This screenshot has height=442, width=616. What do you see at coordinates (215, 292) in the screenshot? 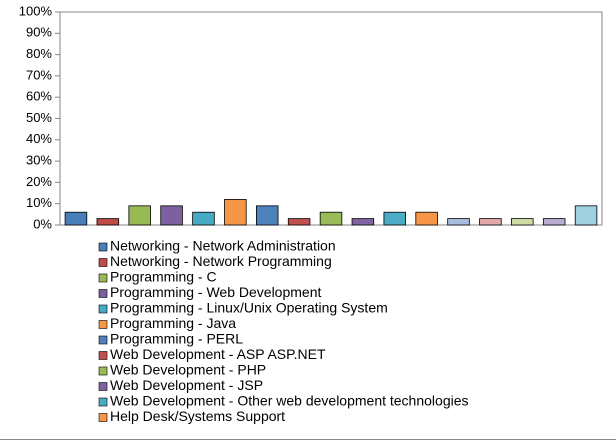
I see `legend-label: Programming - Web Development` at bounding box center [215, 292].